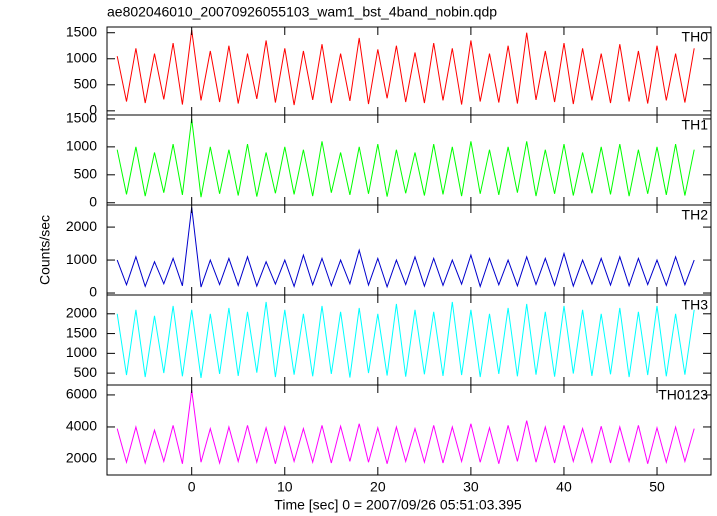 This screenshot has width=717, height=516. What do you see at coordinates (398, 505) in the screenshot?
I see `x-axis-label: Time [sec] 0 = 2007/09/26 05:51:03.395` at bounding box center [398, 505].